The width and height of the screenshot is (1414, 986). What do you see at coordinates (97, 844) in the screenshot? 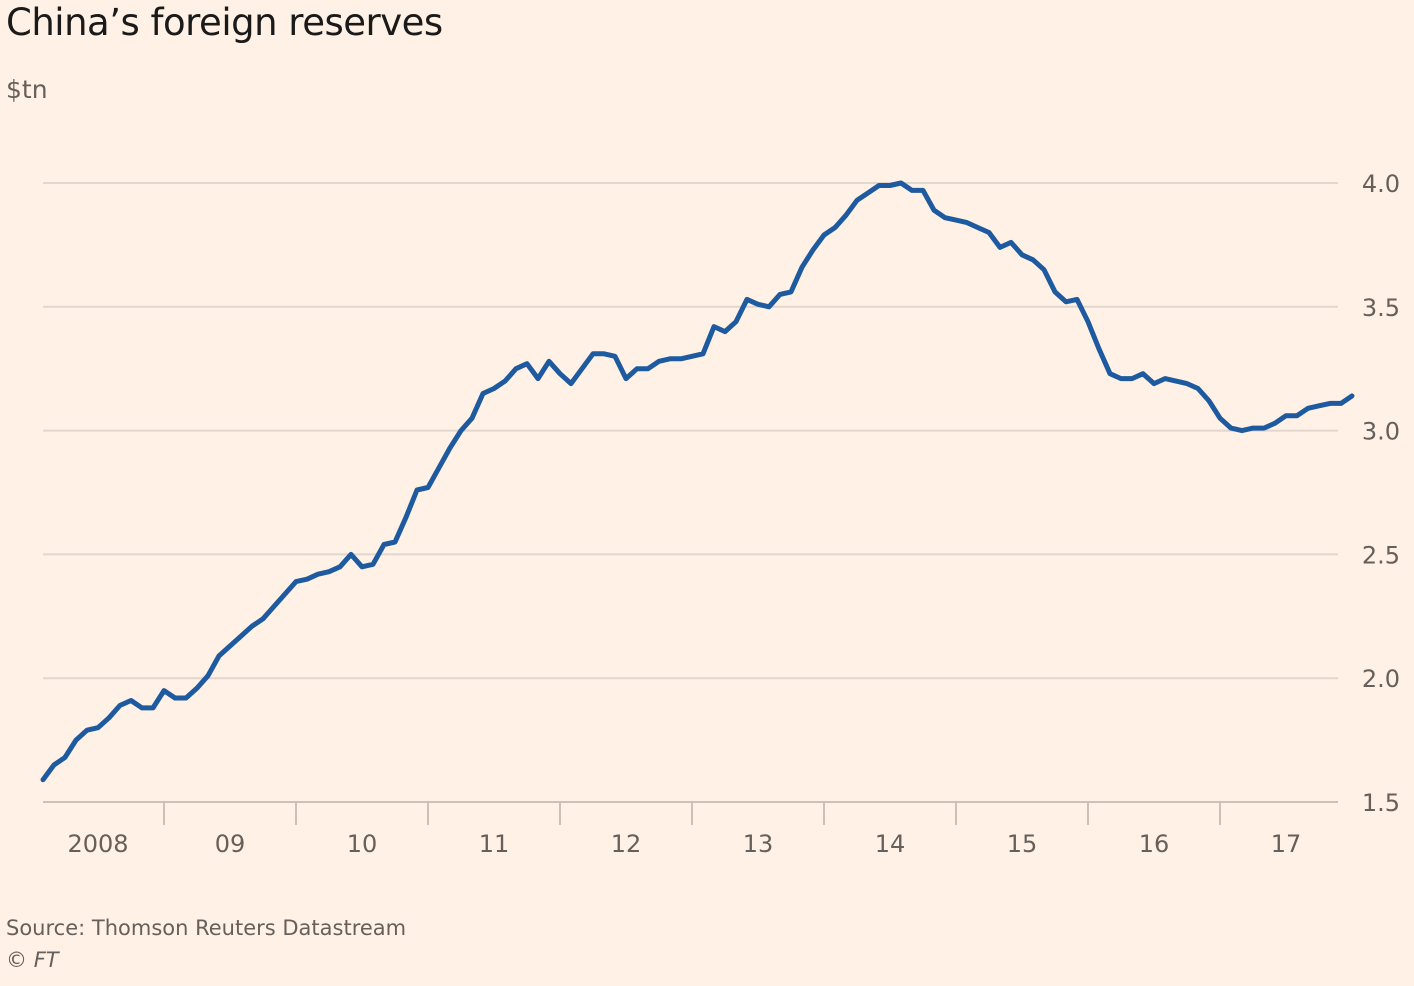
I see `x-tick-label: 2008` at bounding box center [97, 844].